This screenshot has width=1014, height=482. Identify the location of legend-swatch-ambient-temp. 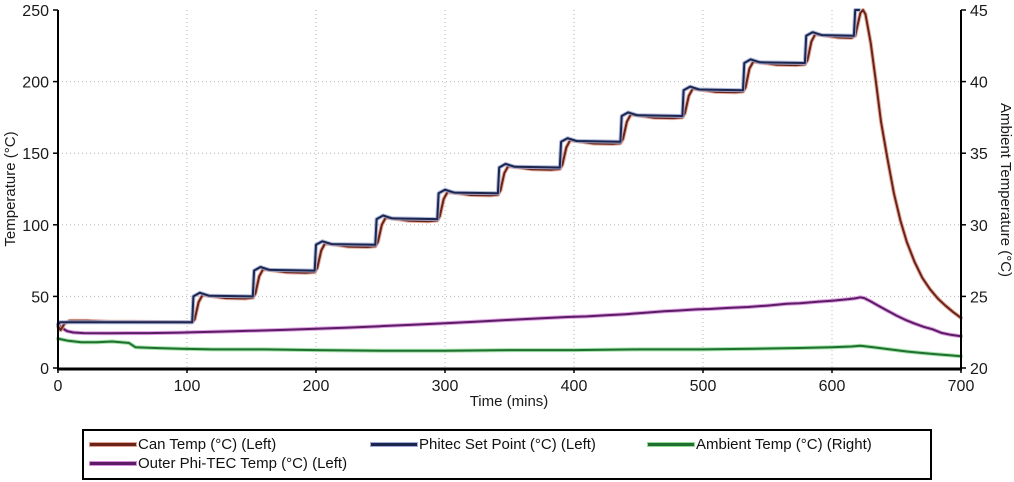
(671, 444).